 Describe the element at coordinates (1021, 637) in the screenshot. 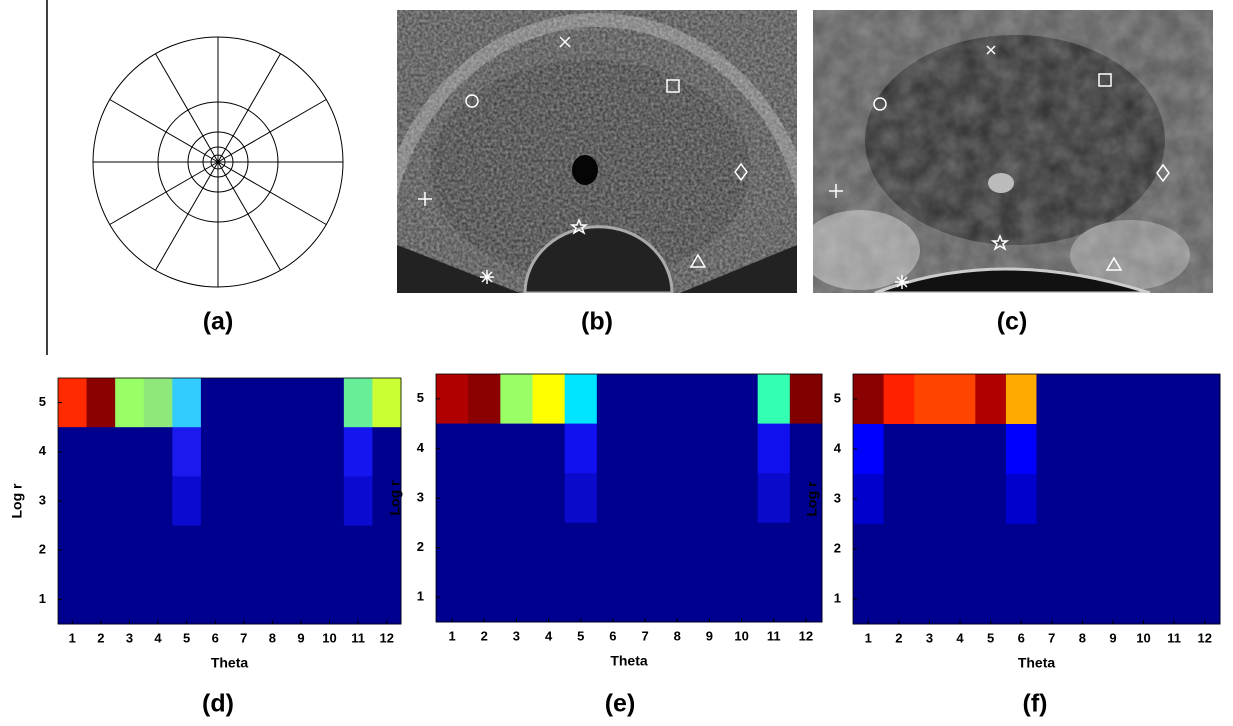

I see `x-tick-label: 6` at that location.